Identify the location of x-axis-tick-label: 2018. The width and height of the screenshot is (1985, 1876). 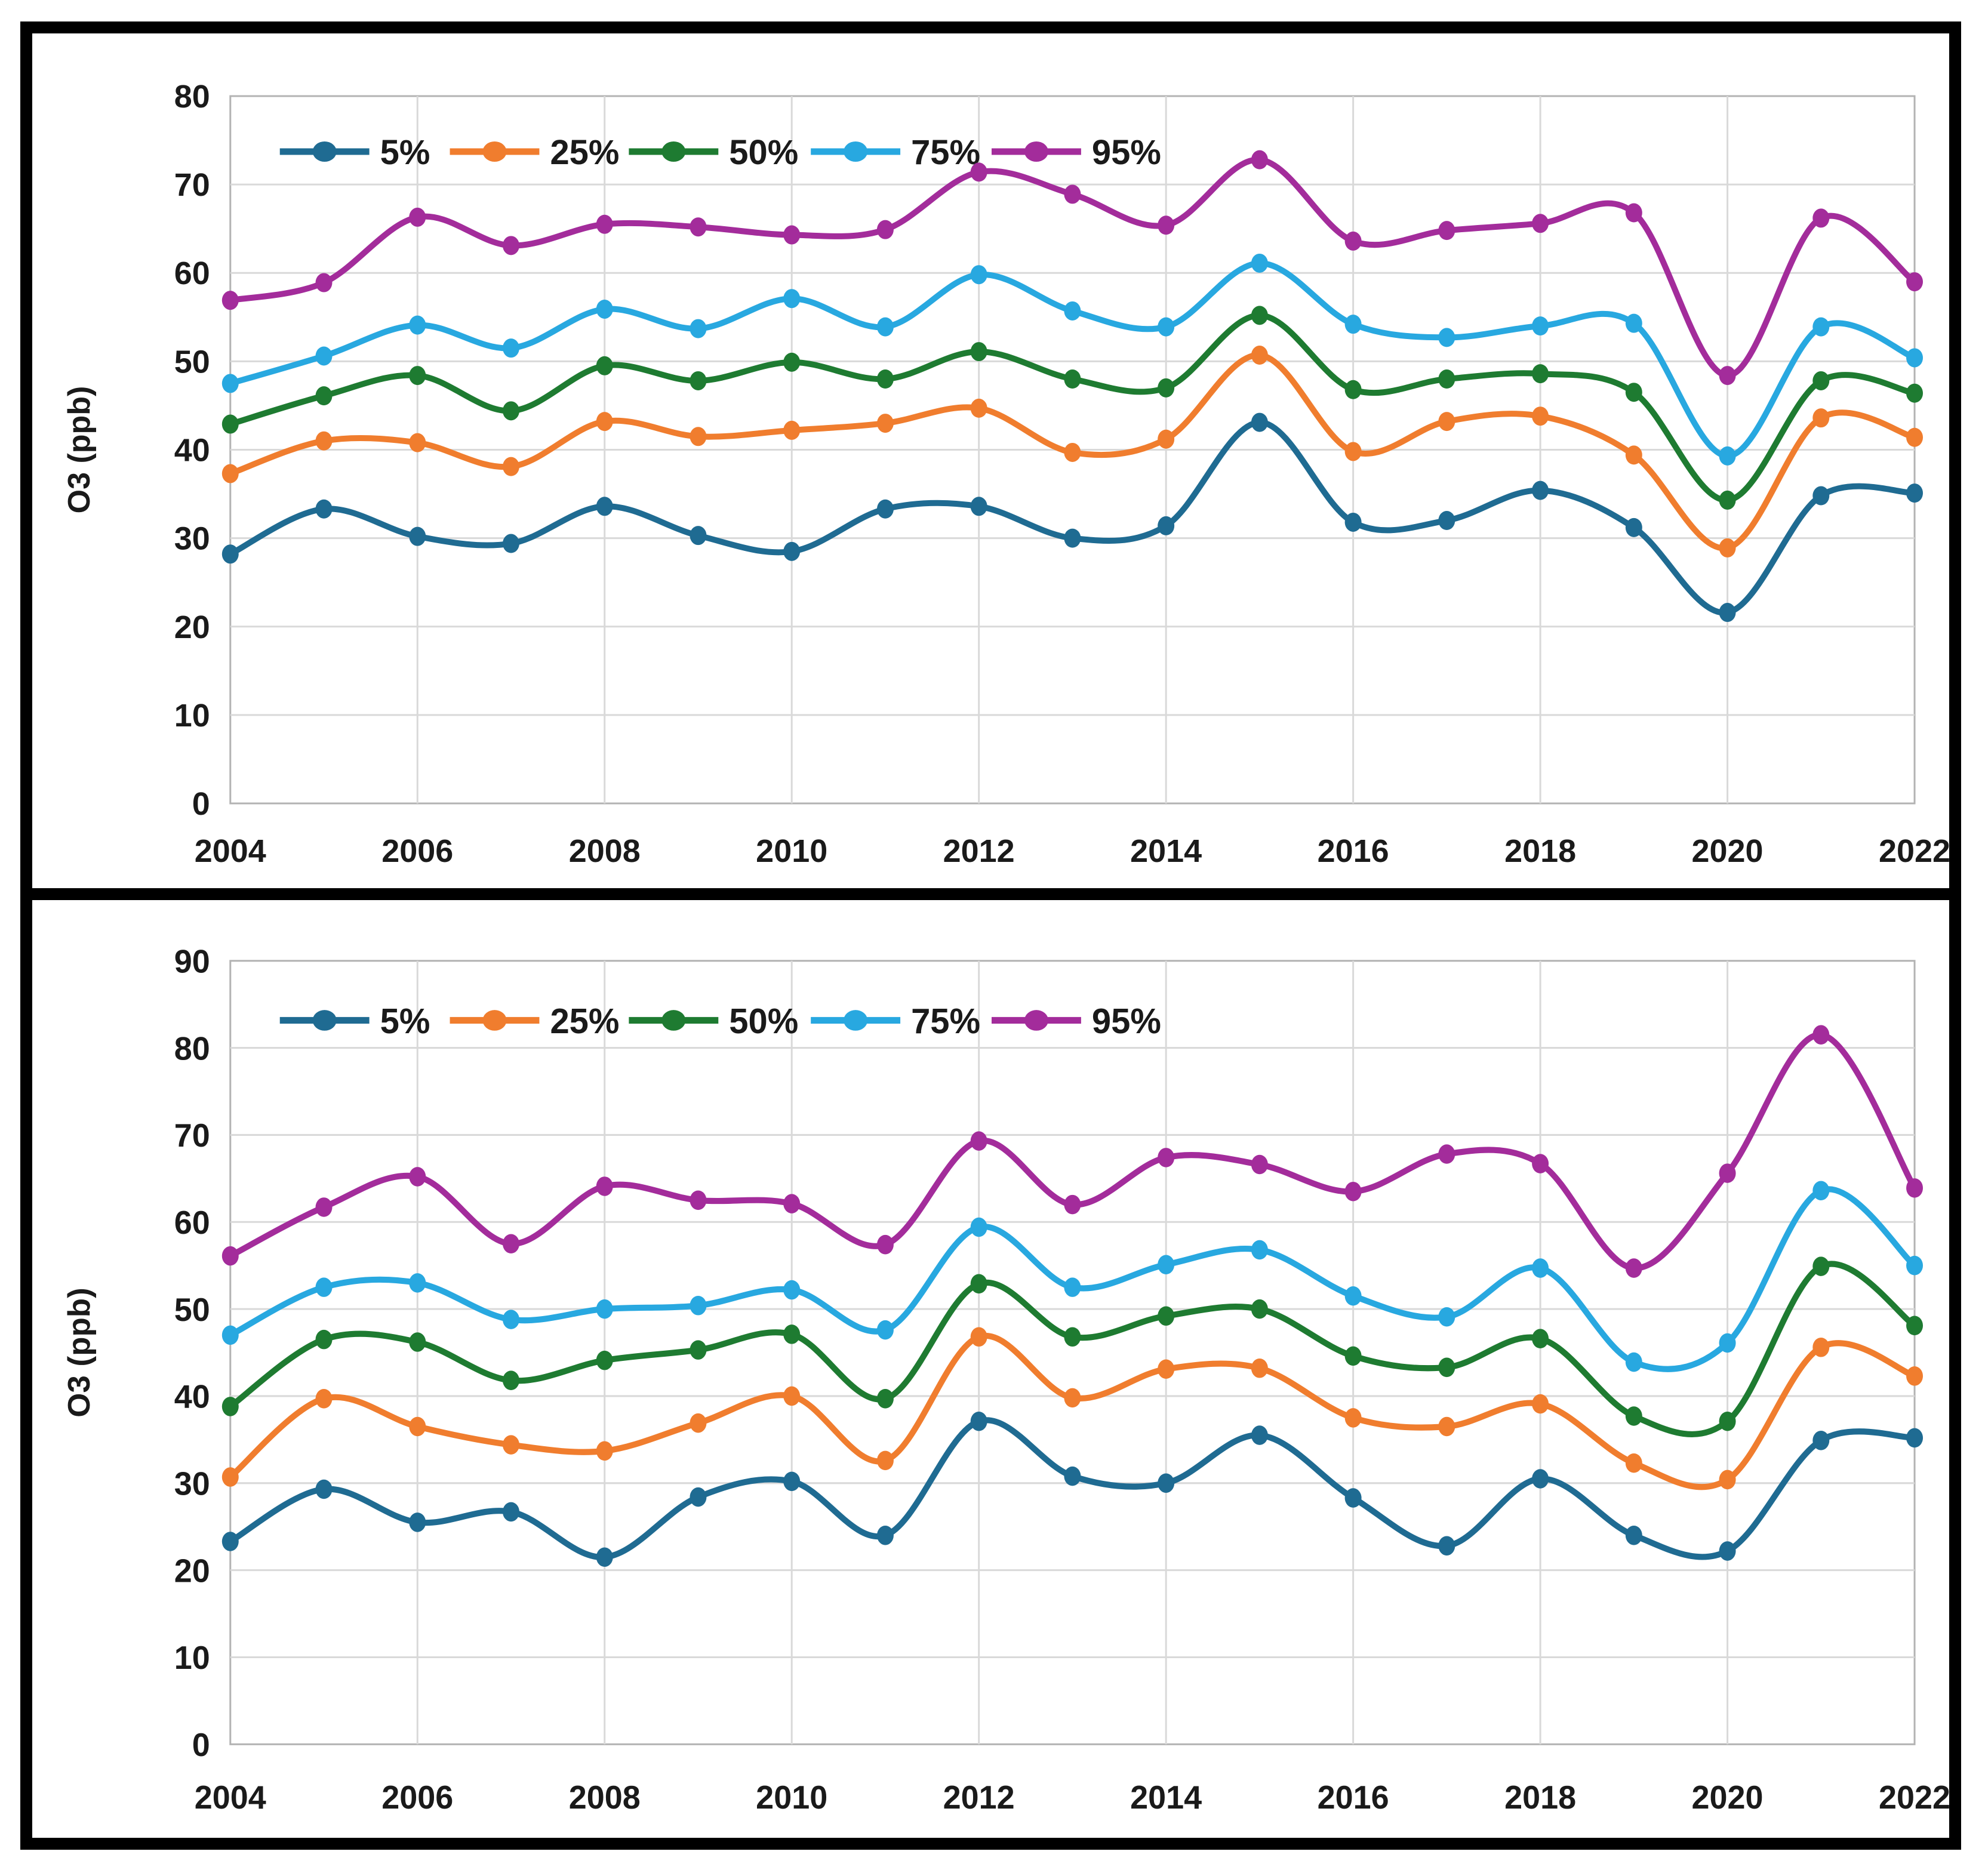
(1540, 851).